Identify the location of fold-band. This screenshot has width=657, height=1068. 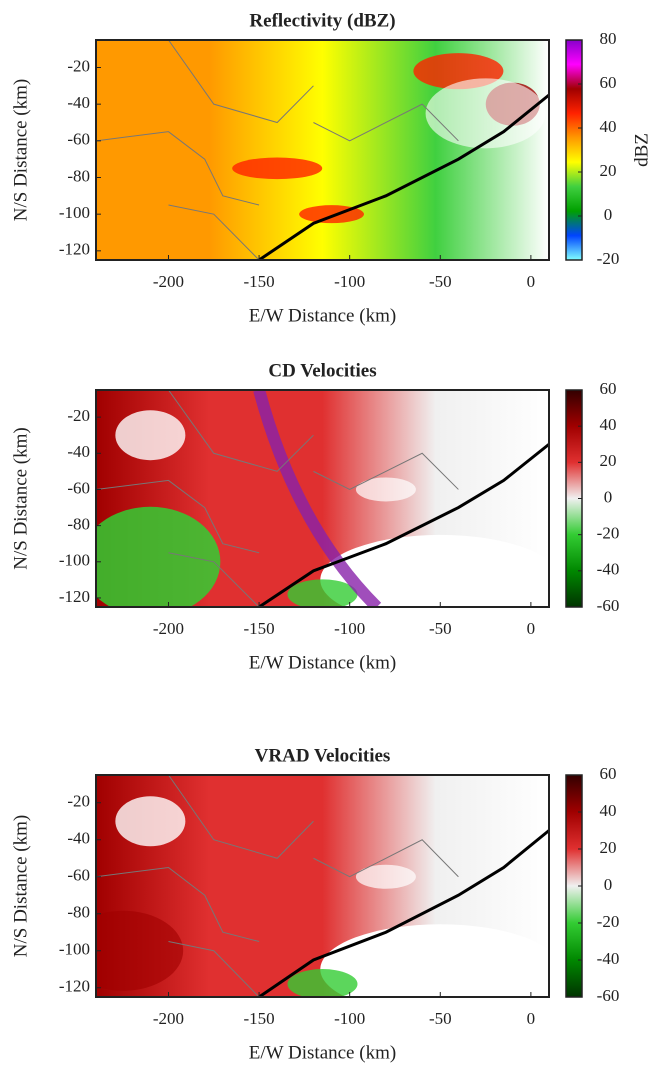
(317, 498).